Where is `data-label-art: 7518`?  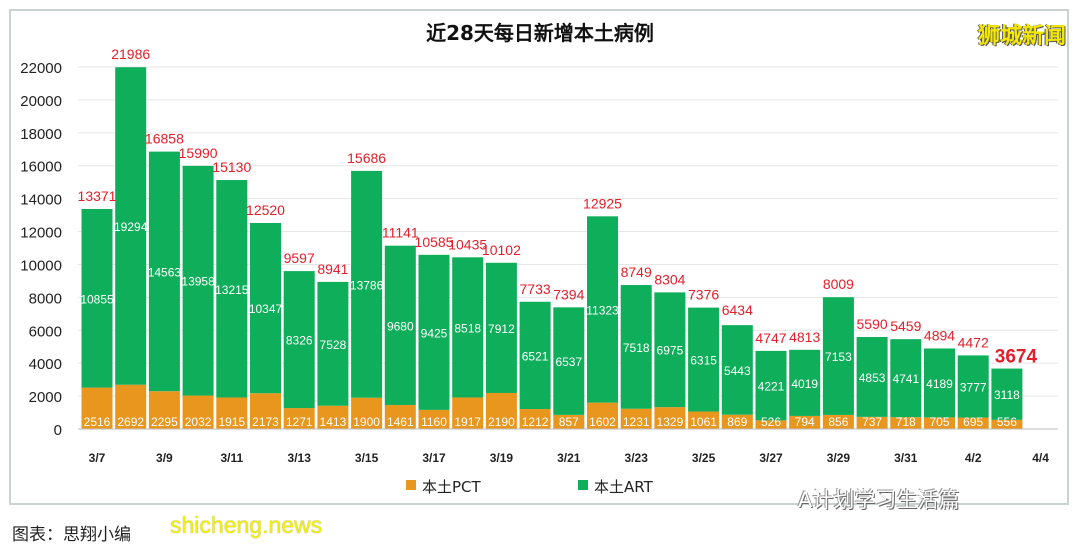
data-label-art: 7518 is located at coordinates (636, 348).